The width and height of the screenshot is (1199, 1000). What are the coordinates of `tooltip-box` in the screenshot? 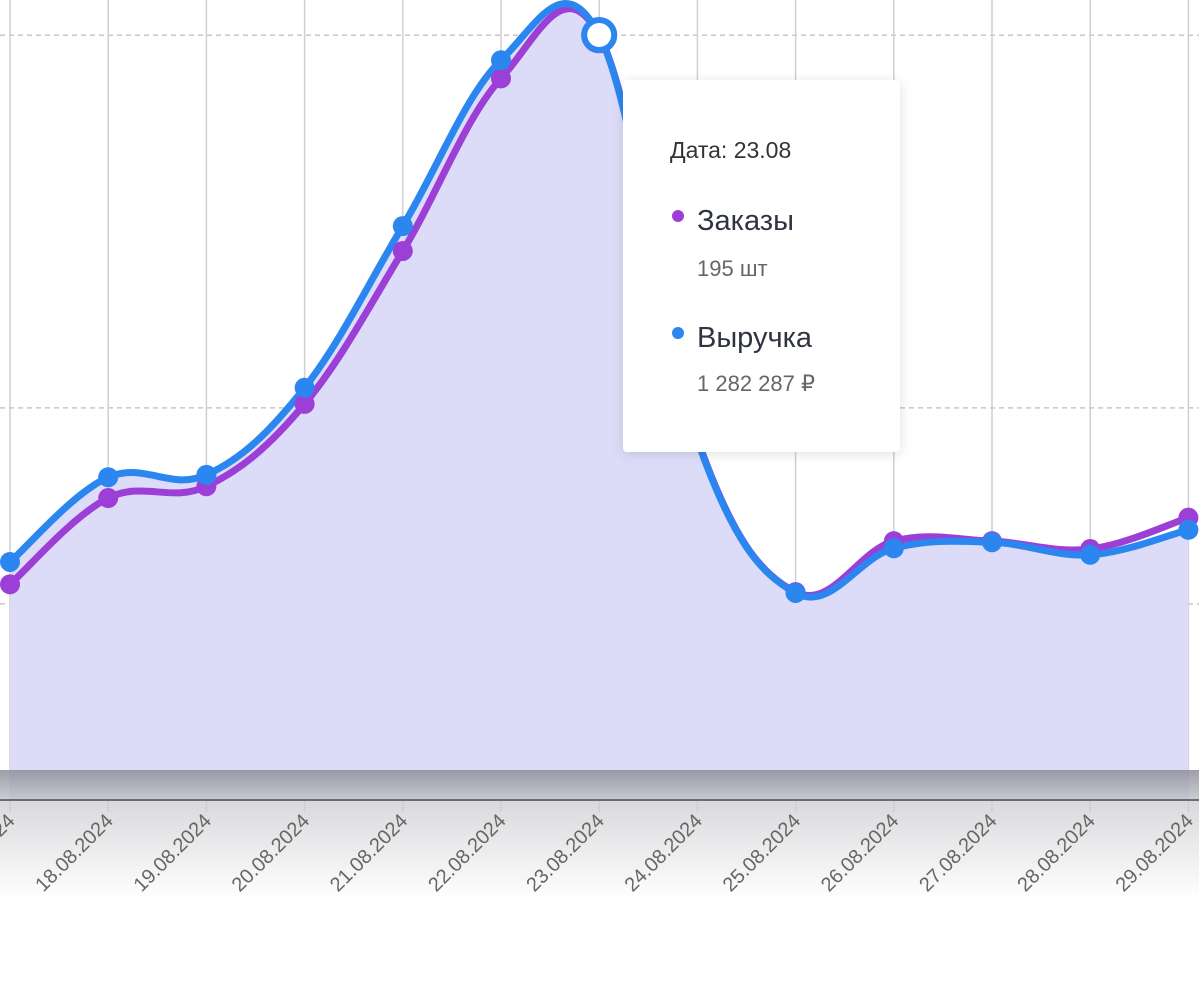 It's located at (761, 266).